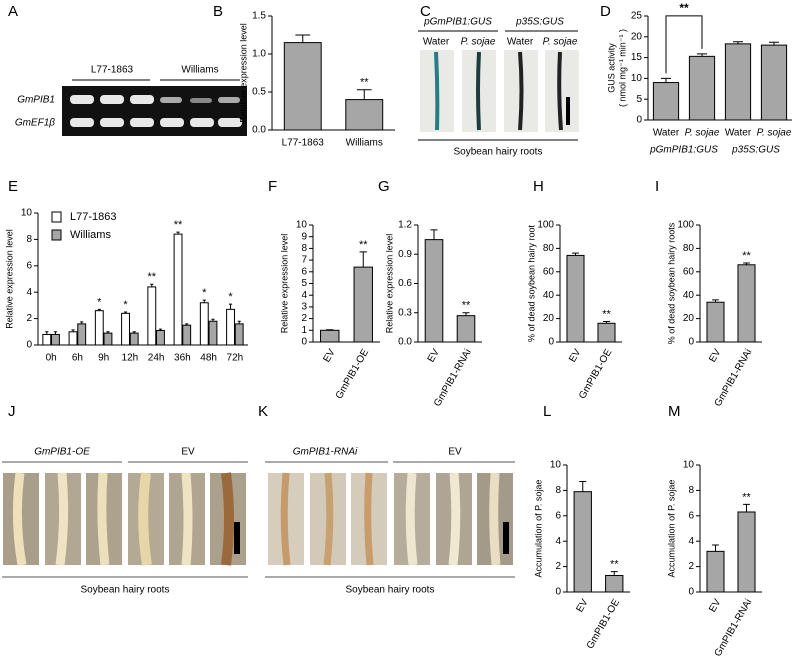 The width and height of the screenshot is (798, 659). What do you see at coordinates (520, 42) in the screenshot?
I see `column-label: Water` at bounding box center [520, 42].